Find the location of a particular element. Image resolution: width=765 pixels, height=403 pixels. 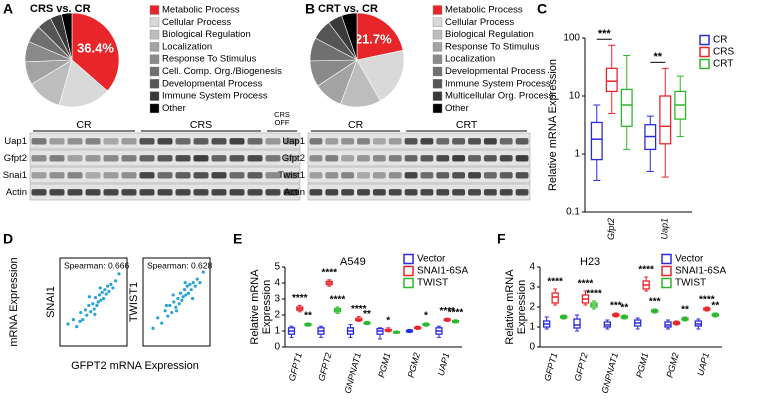

legend-label: Developmental Process is located at coordinates (495, 71).